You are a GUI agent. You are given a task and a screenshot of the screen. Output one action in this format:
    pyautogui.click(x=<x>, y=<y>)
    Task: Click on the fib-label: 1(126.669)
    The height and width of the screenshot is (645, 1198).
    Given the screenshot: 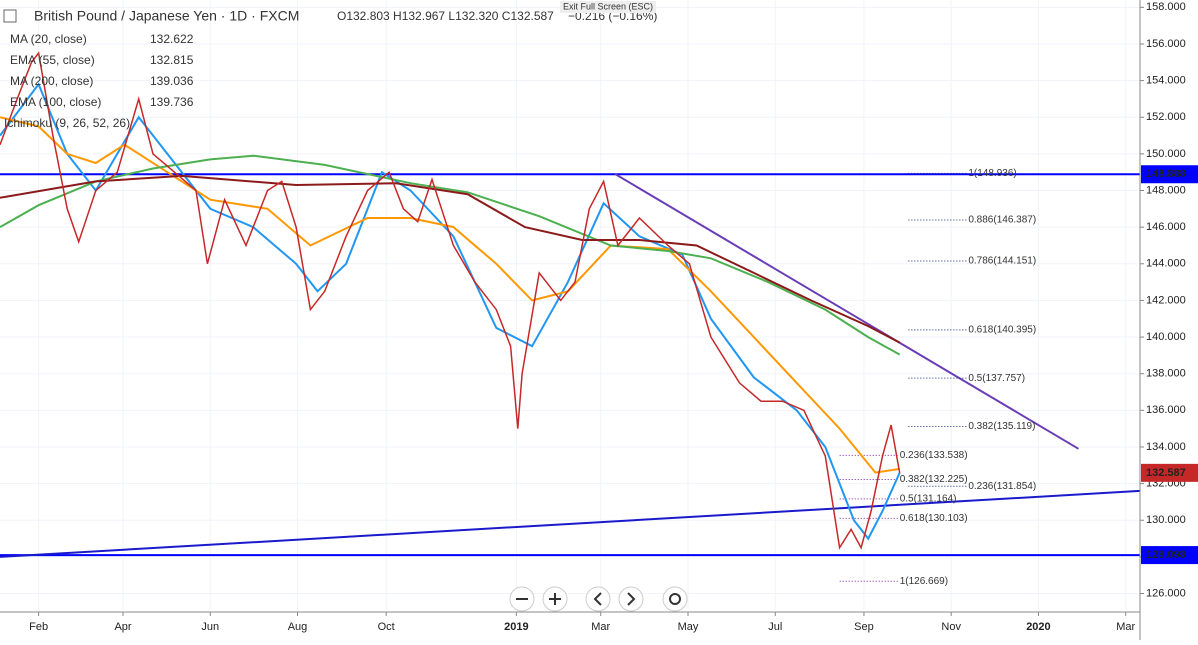 What is the action you would take?
    pyautogui.click(x=924, y=581)
    